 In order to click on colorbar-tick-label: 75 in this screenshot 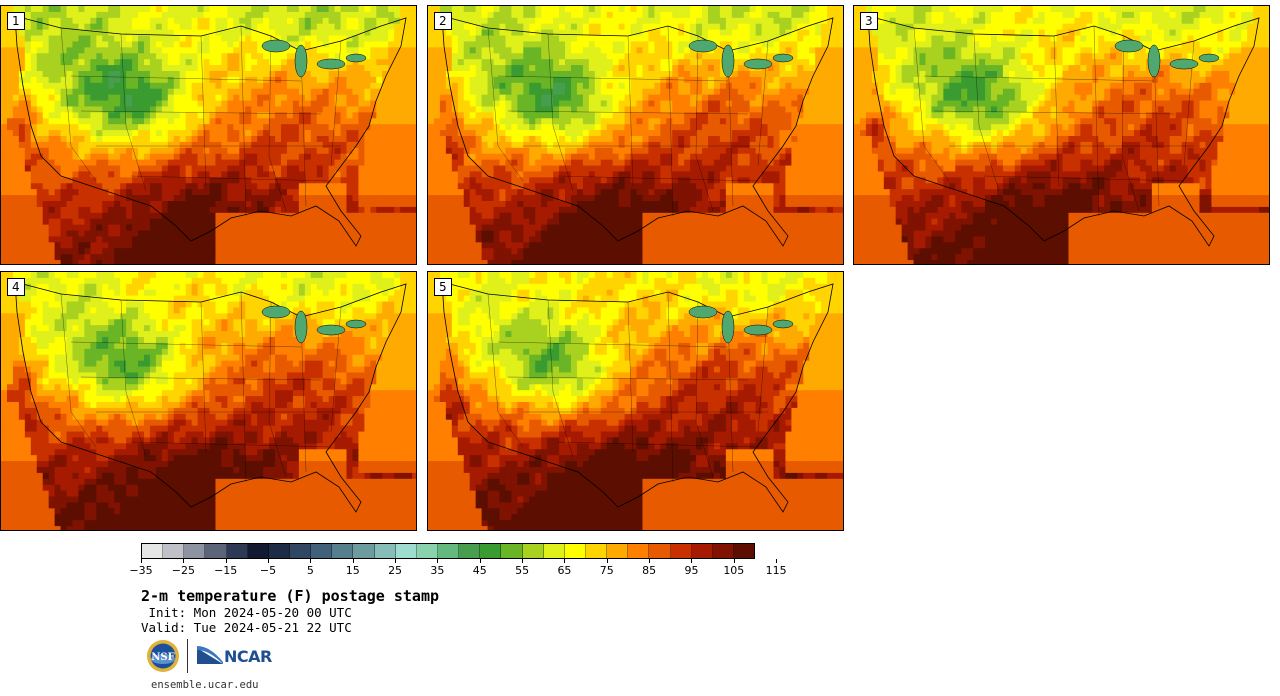, I will do `click(606, 570)`.